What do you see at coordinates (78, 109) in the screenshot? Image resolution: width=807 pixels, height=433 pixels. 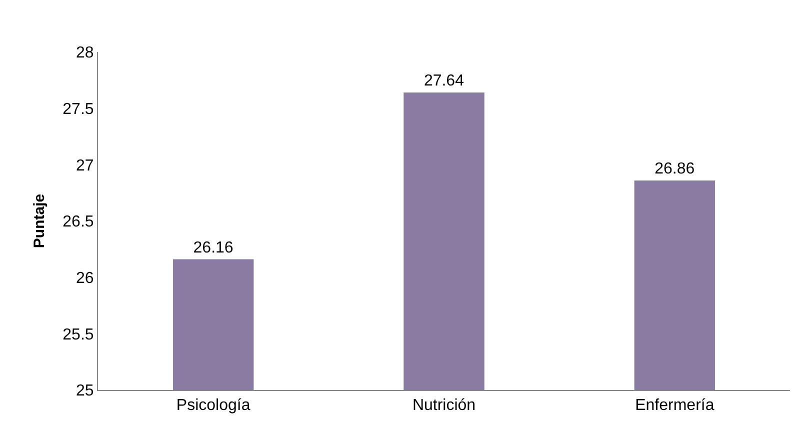 I see `y-tick-label: 27.5` at bounding box center [78, 109].